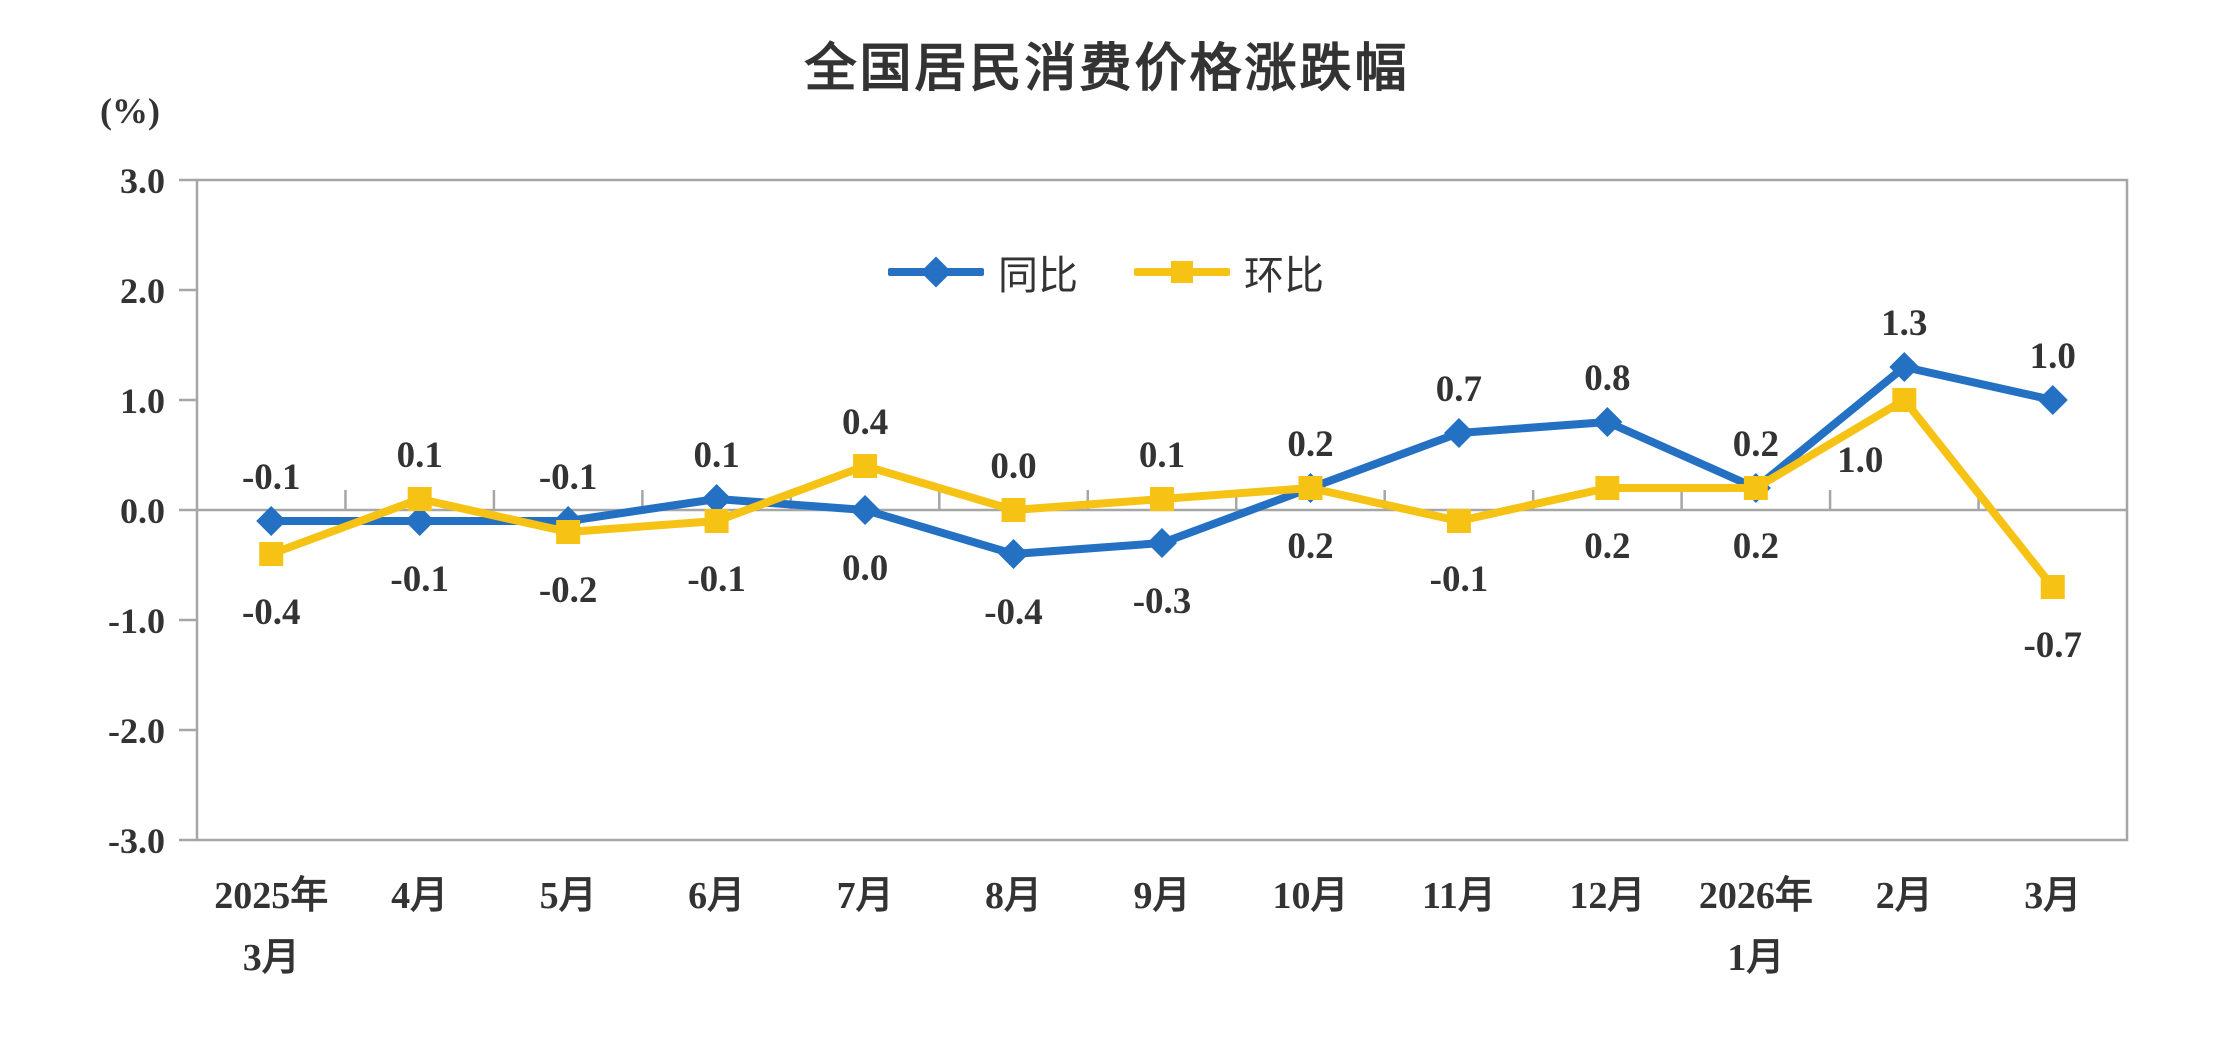 This screenshot has height=1062, width=2214. What do you see at coordinates (1284, 275) in the screenshot?
I see `legend-label-mom: 环比` at bounding box center [1284, 275].